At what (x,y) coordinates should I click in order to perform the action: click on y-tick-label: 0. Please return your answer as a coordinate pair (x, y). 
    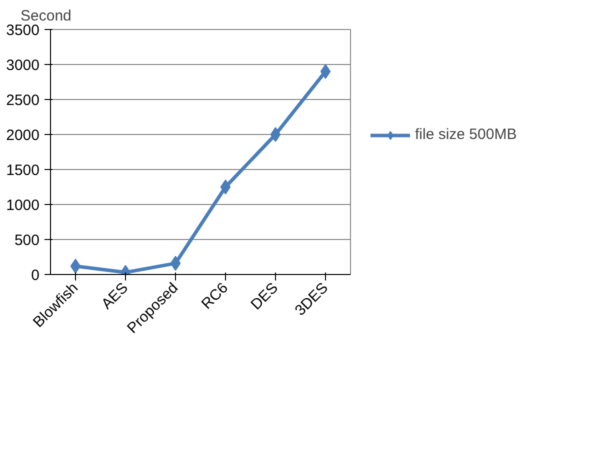
    Looking at the image, I should click on (35, 275).